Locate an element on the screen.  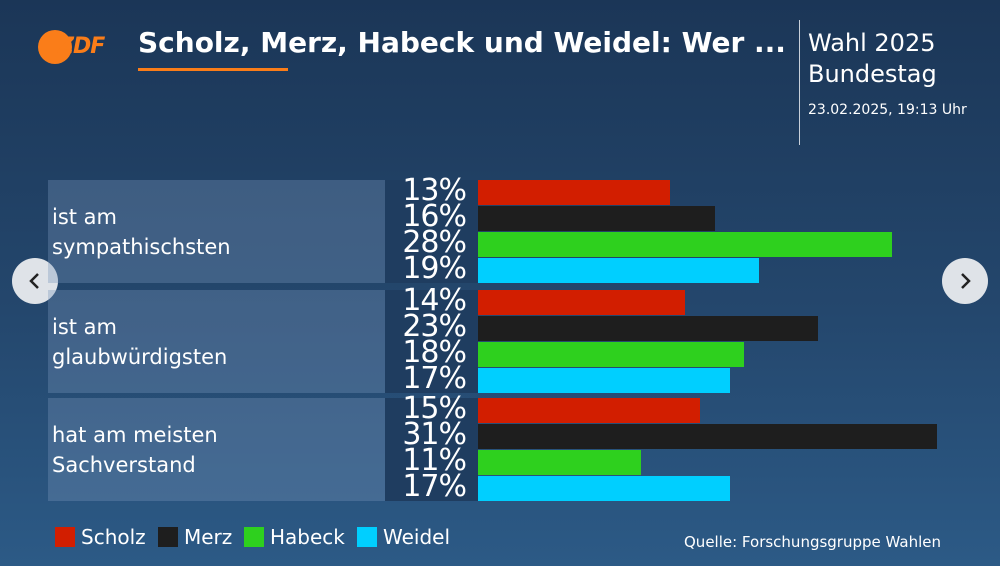
value-label: 19% is located at coordinates (434, 268).